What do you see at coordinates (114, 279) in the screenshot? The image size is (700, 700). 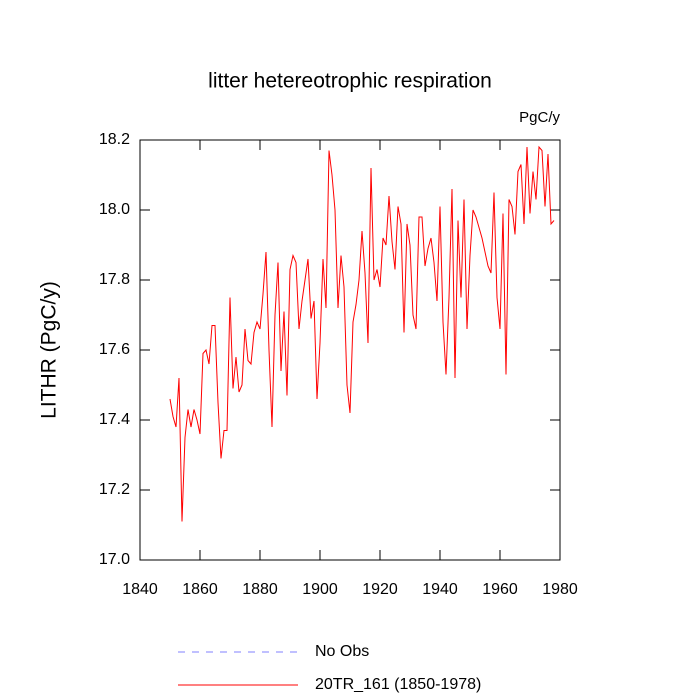 I see `y-tick-label: 17.8` at bounding box center [114, 279].